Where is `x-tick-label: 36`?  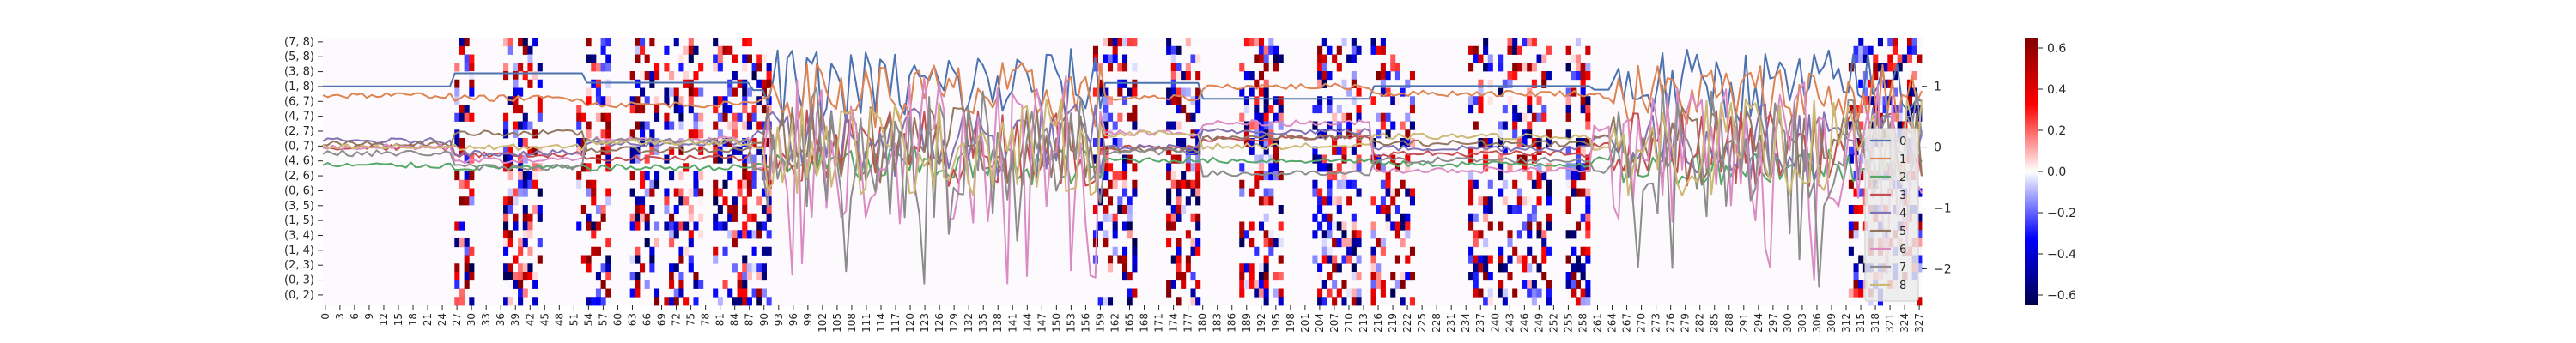 x-tick-label: 36 is located at coordinates (501, 320).